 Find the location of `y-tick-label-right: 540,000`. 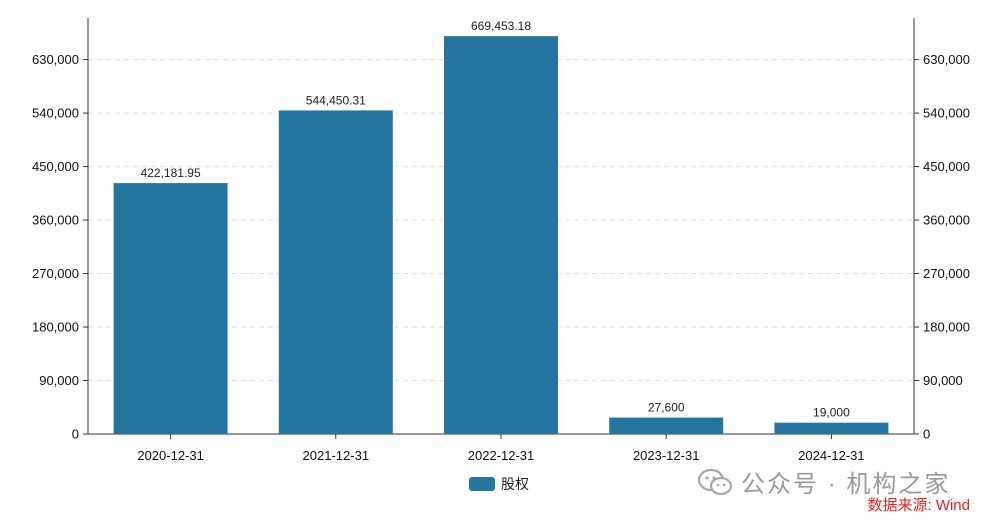

y-tick-label-right: 540,000 is located at coordinates (946, 113).